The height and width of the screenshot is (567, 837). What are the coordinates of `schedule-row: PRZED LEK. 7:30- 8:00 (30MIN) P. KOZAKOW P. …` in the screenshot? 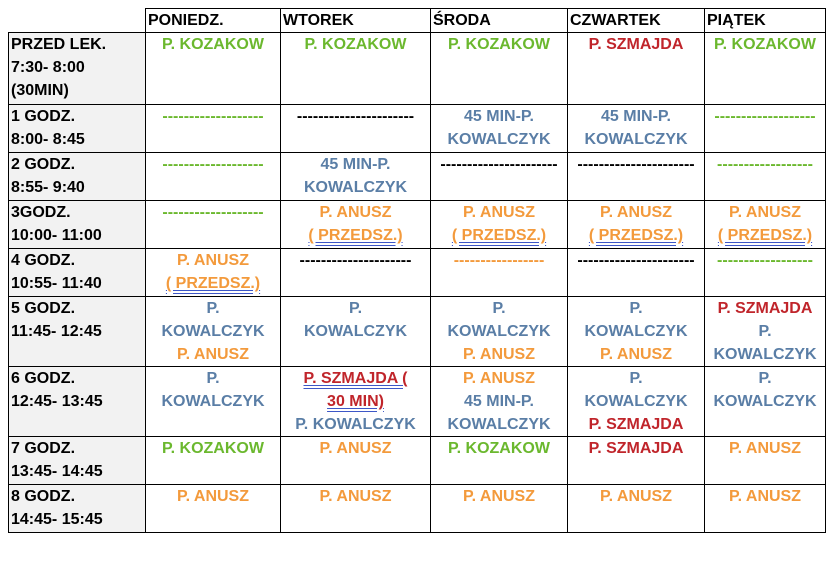 It's located at (417, 68).